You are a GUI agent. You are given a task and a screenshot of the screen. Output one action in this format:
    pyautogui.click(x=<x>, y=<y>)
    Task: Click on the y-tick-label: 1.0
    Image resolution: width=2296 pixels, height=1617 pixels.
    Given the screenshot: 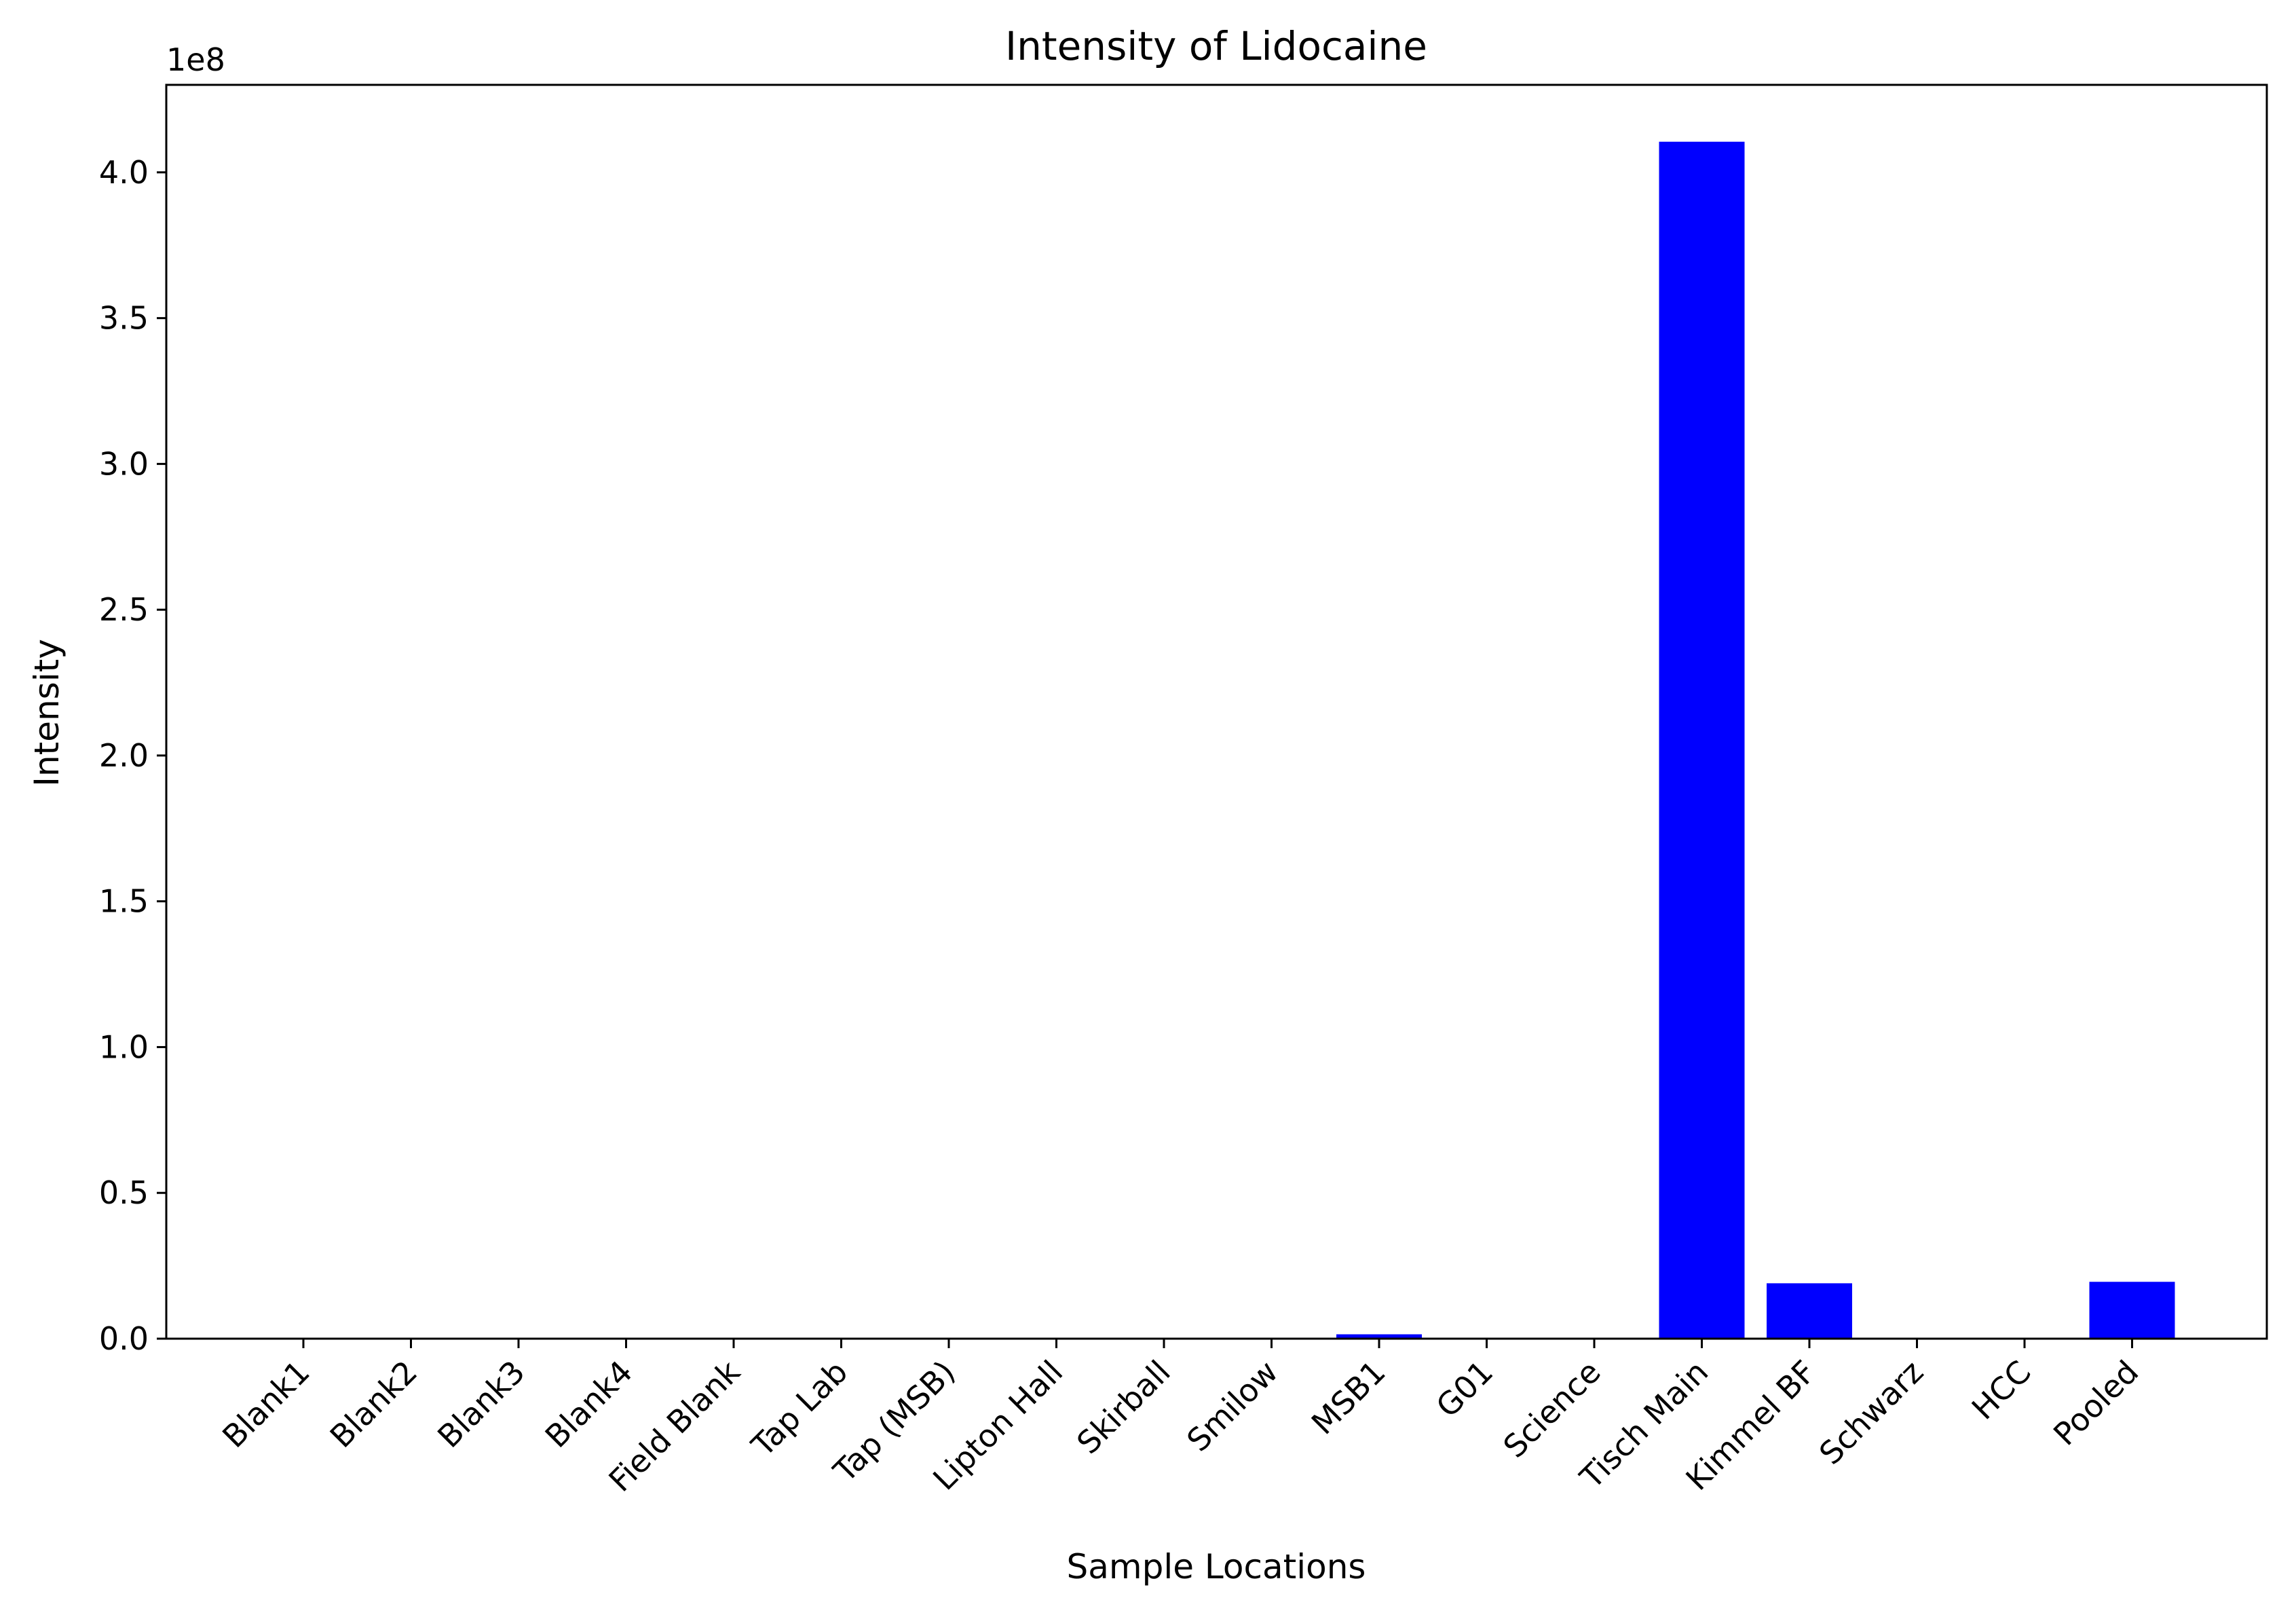 What is the action you would take?
    pyautogui.click(x=124, y=1046)
    